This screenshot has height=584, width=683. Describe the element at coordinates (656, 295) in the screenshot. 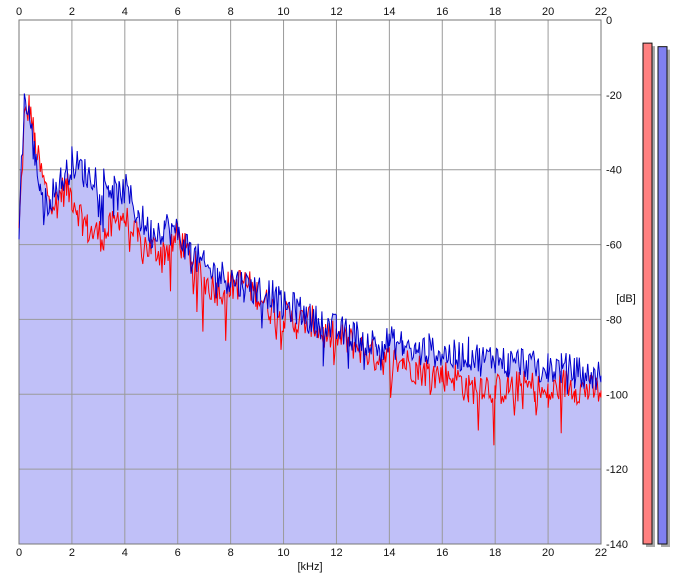

I see `level-meters` at that location.